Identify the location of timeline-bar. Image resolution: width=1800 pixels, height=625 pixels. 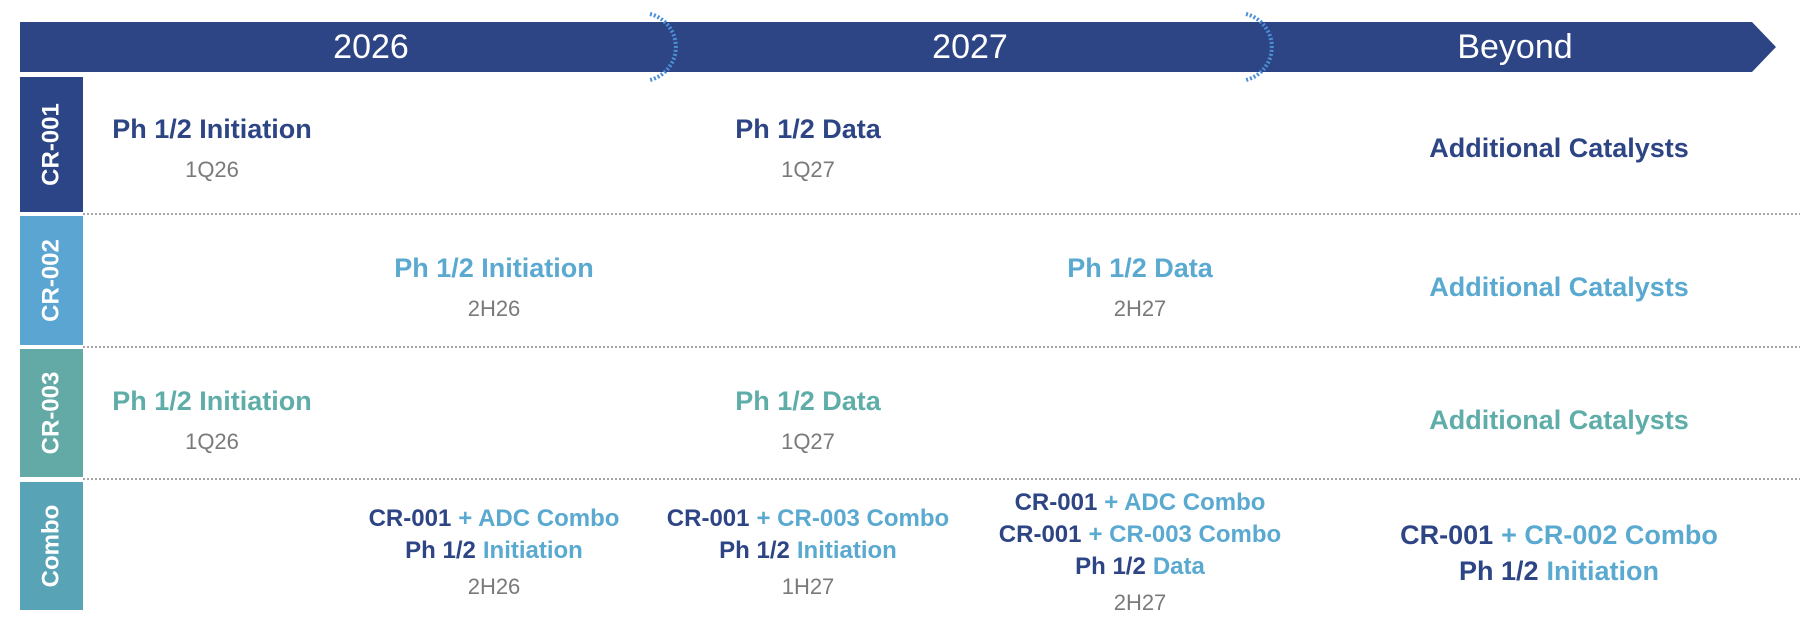
(898, 47).